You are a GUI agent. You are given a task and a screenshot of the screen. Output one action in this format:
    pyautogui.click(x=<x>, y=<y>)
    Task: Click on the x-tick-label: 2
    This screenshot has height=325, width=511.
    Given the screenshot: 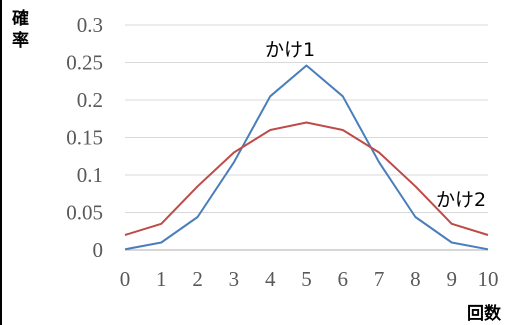 What is the action you would take?
    pyautogui.click(x=197, y=279)
    